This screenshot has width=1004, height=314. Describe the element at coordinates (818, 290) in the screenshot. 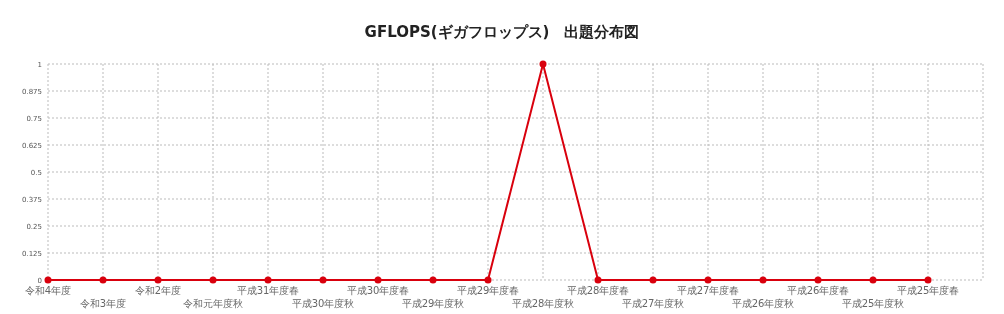

I see `xtick: 平成26年度春` at that location.